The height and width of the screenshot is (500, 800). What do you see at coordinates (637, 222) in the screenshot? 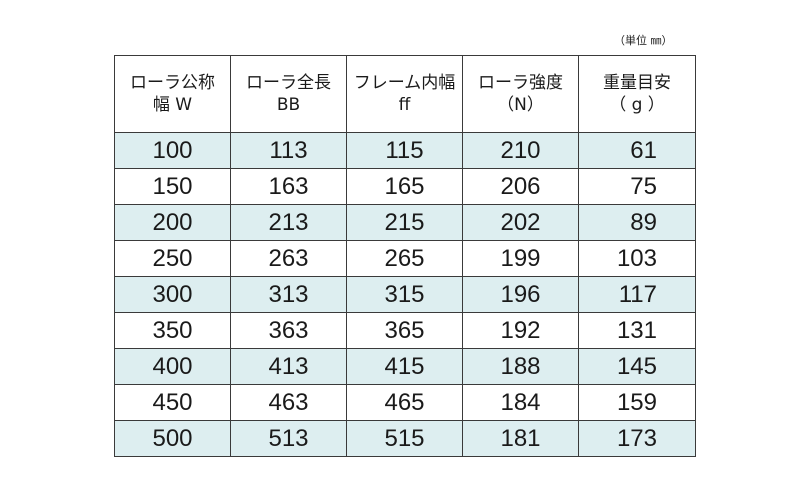
I see `cell-weight: 89` at bounding box center [637, 222].